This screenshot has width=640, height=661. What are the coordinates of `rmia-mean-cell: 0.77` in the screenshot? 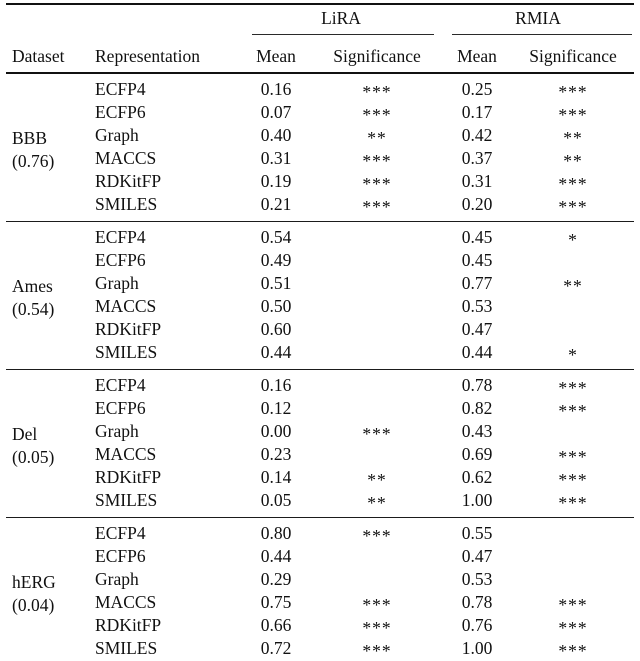 It's located at (477, 283).